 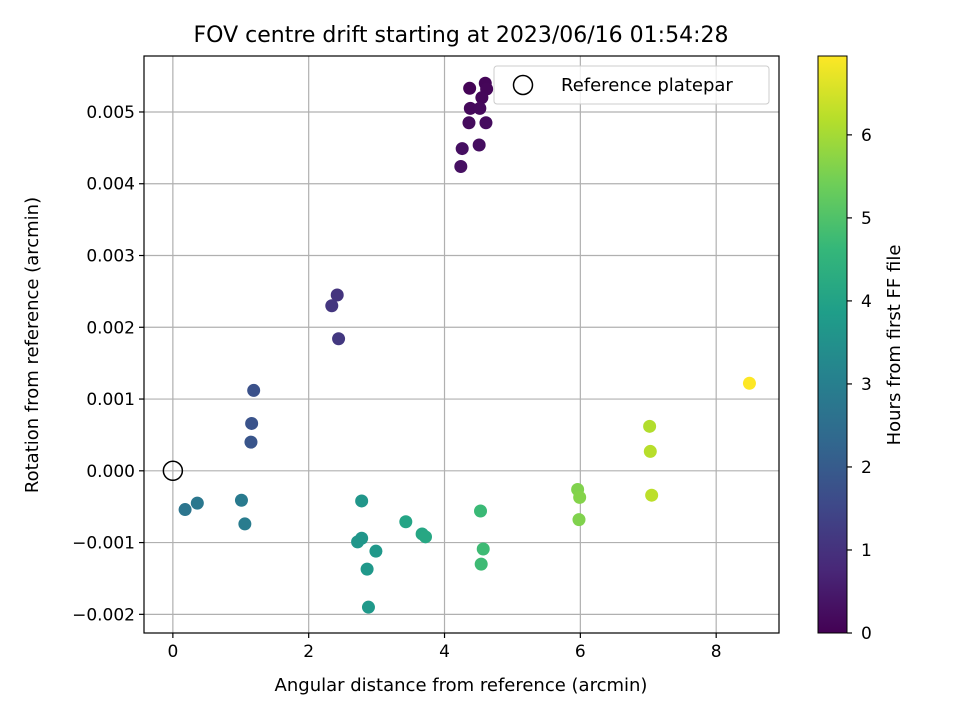 What do you see at coordinates (832, 344) in the screenshot?
I see `colorbar-gradient` at bounding box center [832, 344].